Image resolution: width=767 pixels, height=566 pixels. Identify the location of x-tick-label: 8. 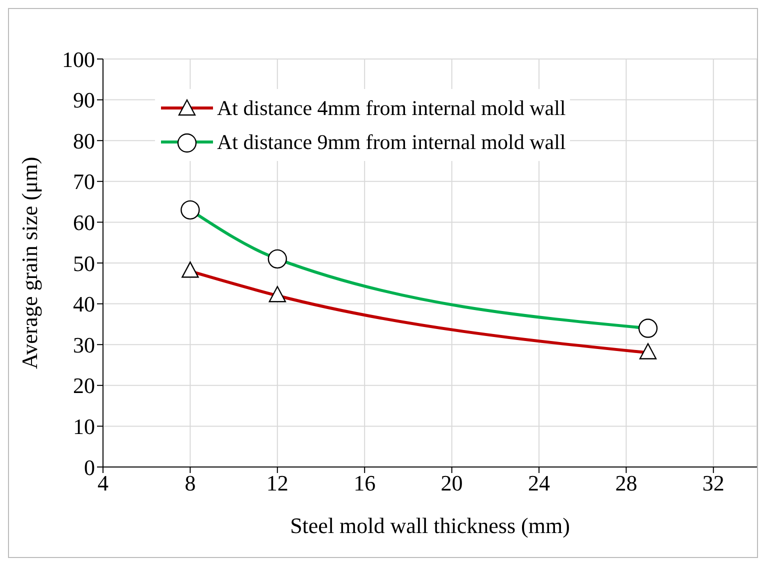
(190, 483).